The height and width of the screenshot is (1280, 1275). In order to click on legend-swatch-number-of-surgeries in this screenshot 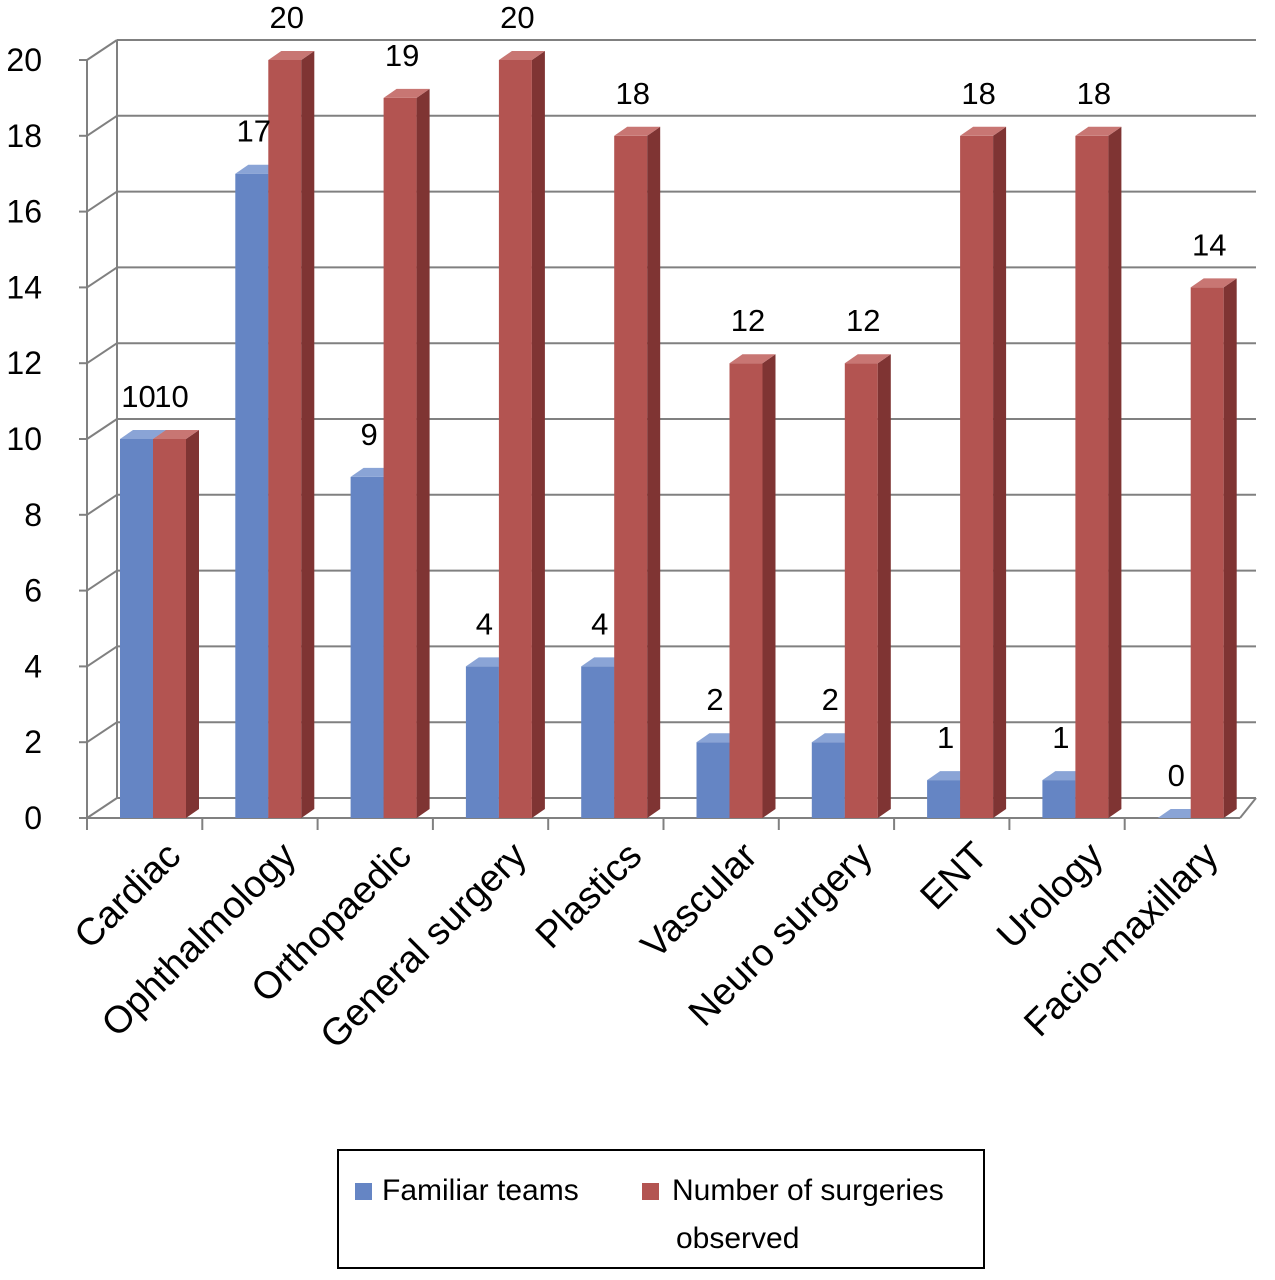, I will do `click(650, 1191)`.